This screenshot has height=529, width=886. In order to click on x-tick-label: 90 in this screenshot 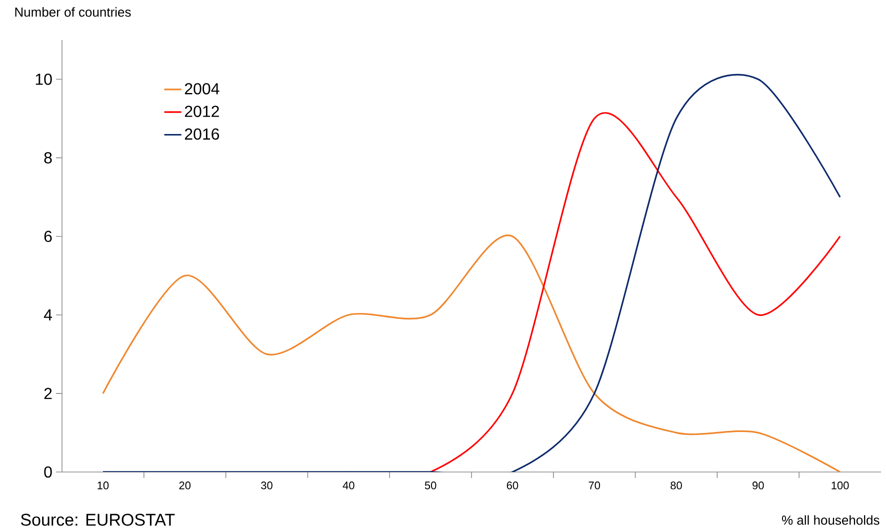, I will do `click(758, 486)`.